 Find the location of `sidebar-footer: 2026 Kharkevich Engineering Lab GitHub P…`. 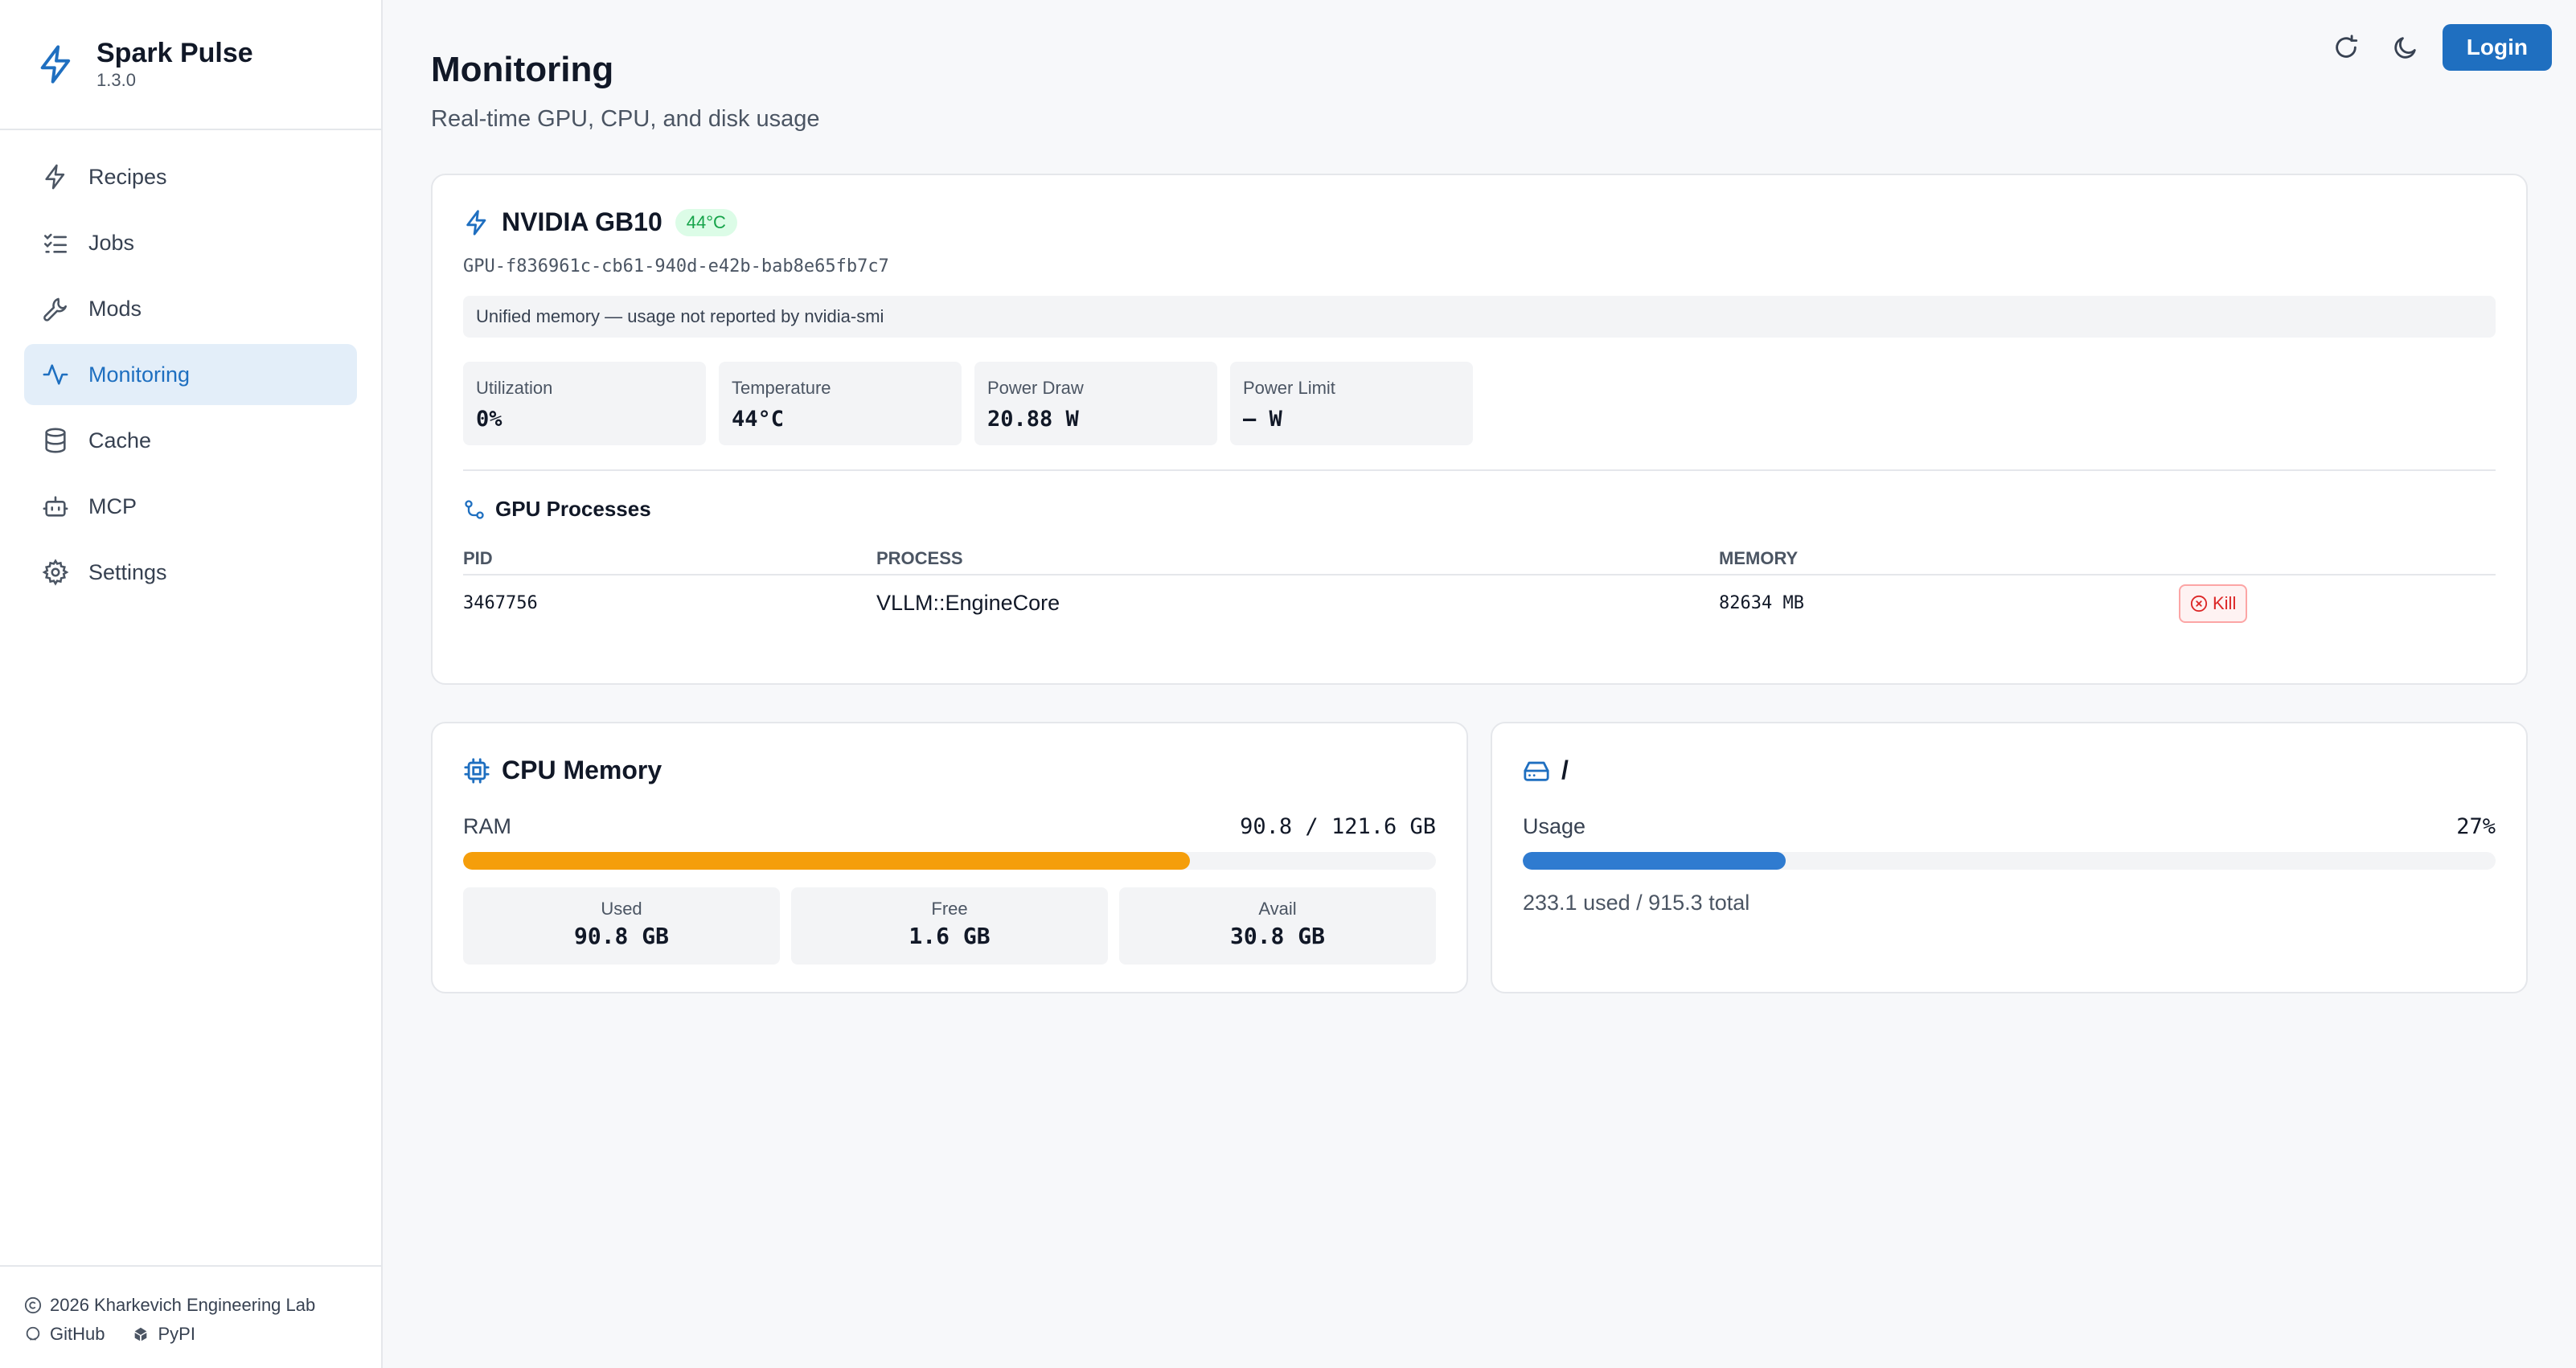

sidebar-footer: 2026 Kharkevich Engineering Lab GitHub P… is located at coordinates (190, 1316).